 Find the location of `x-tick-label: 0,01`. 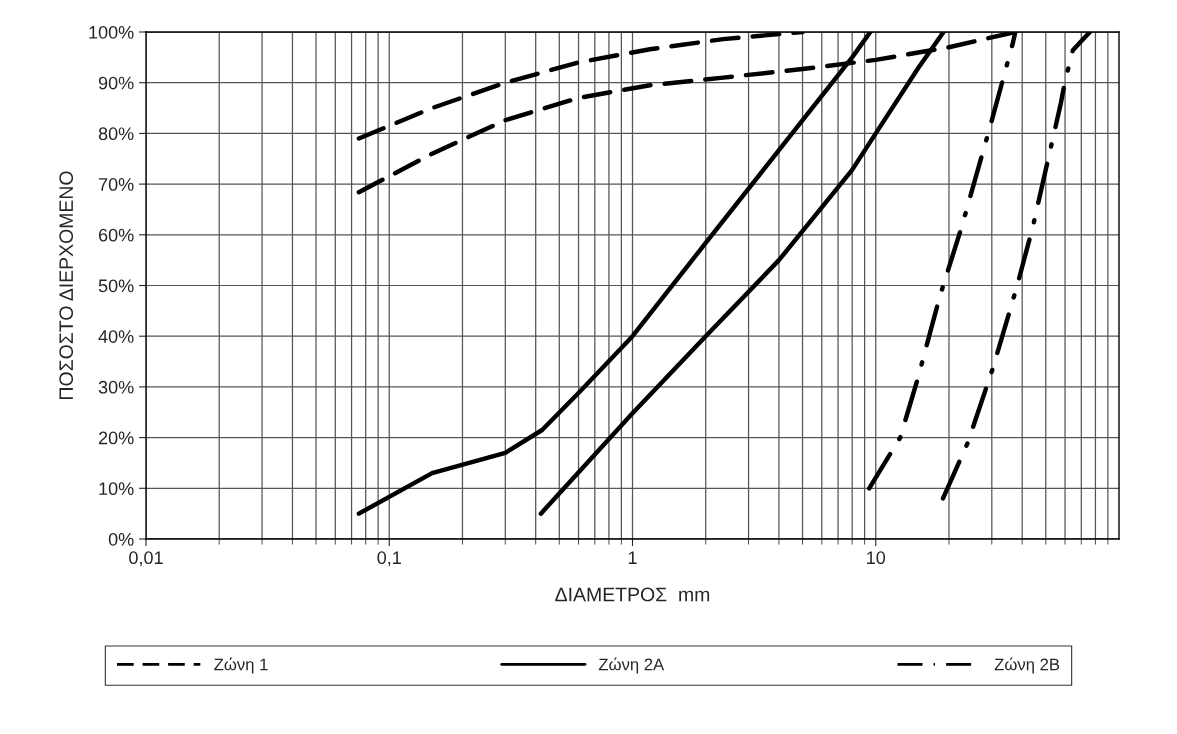

x-tick-label: 0,01 is located at coordinates (146, 559).